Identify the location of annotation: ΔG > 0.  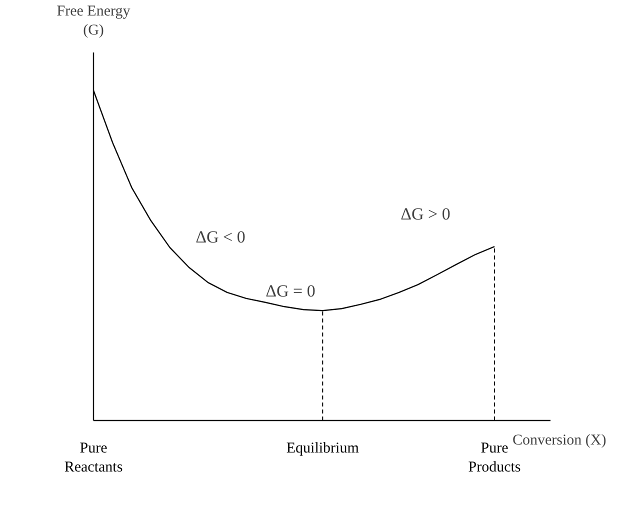
(425, 214).